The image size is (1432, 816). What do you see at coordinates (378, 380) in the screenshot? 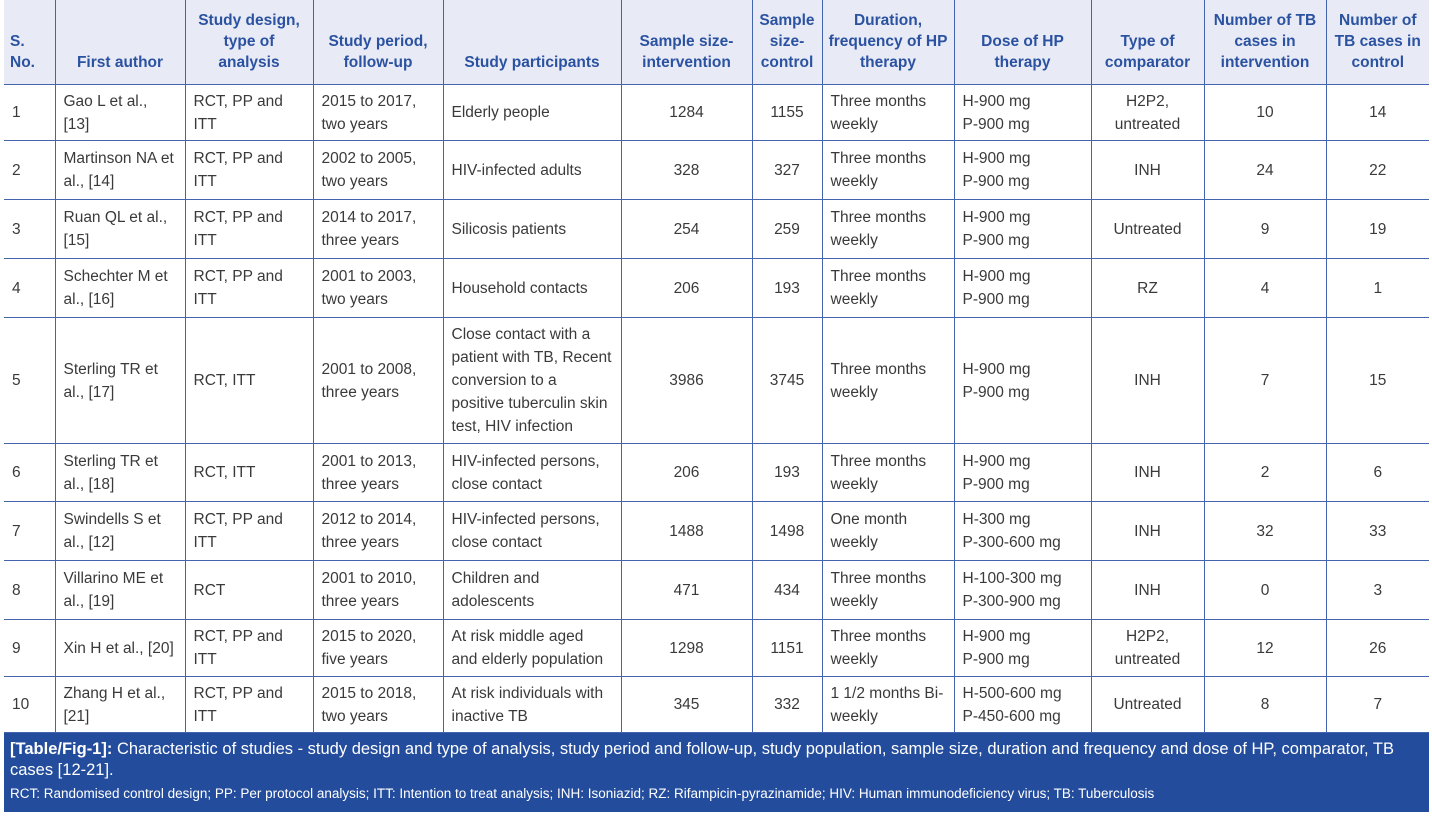
I see `cell-study-period: 2001 to 2008, three years` at bounding box center [378, 380].